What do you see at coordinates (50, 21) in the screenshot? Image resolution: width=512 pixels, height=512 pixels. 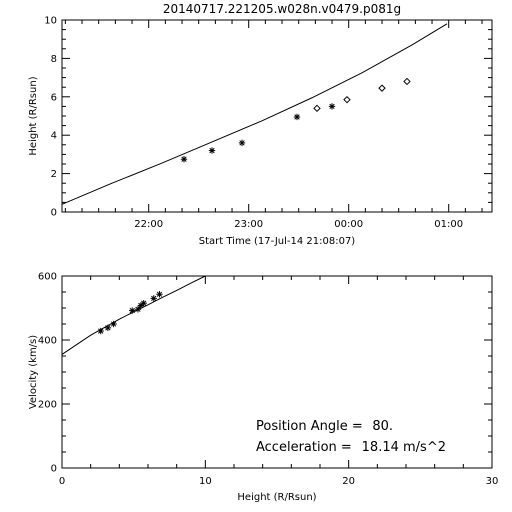 I see `top-y-tick-label: 10` at bounding box center [50, 21].